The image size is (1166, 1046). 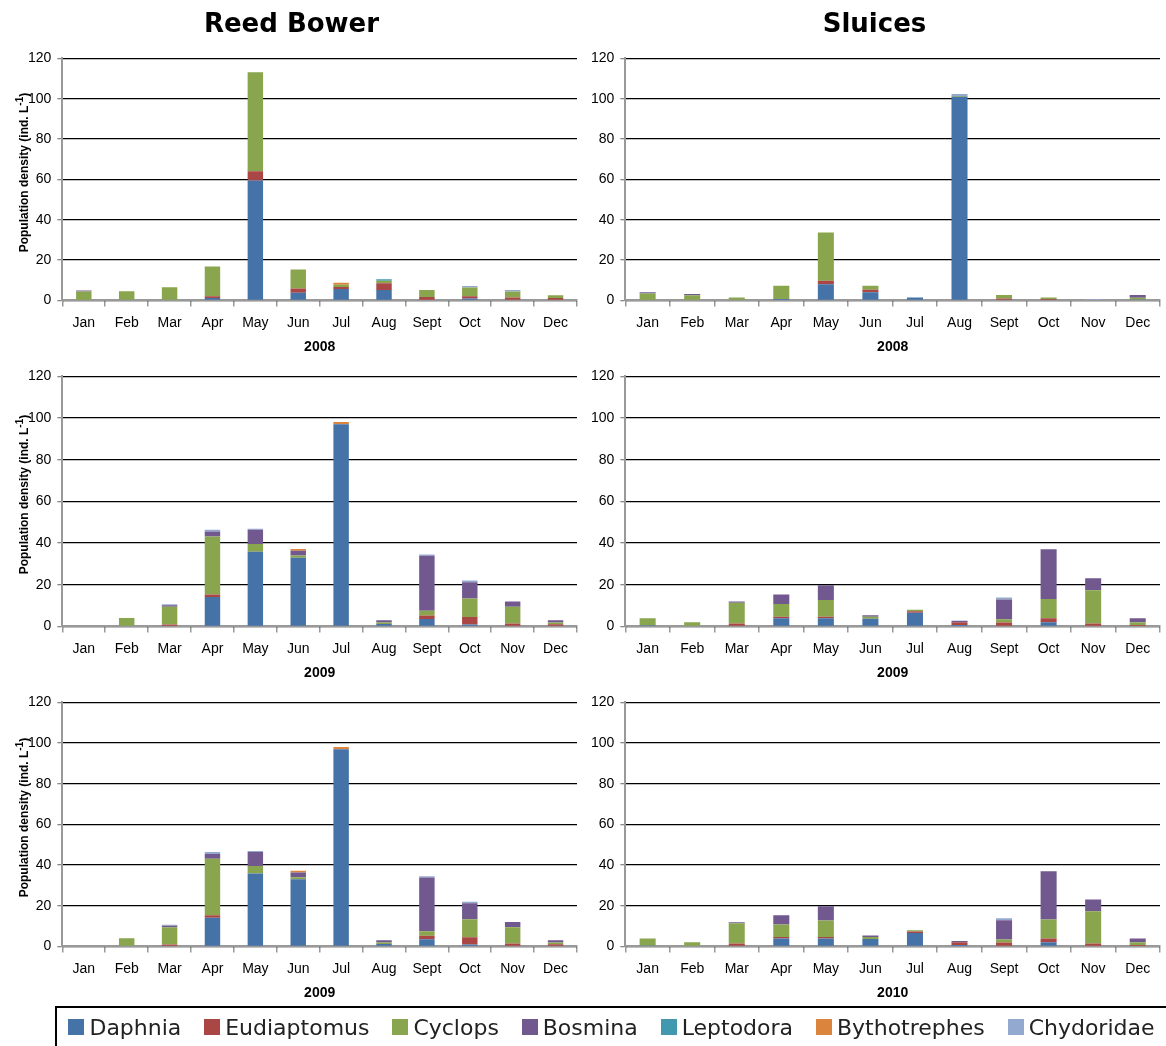 What do you see at coordinates (1091, 1027) in the screenshot?
I see `legend-label: Chydoridae` at bounding box center [1091, 1027].